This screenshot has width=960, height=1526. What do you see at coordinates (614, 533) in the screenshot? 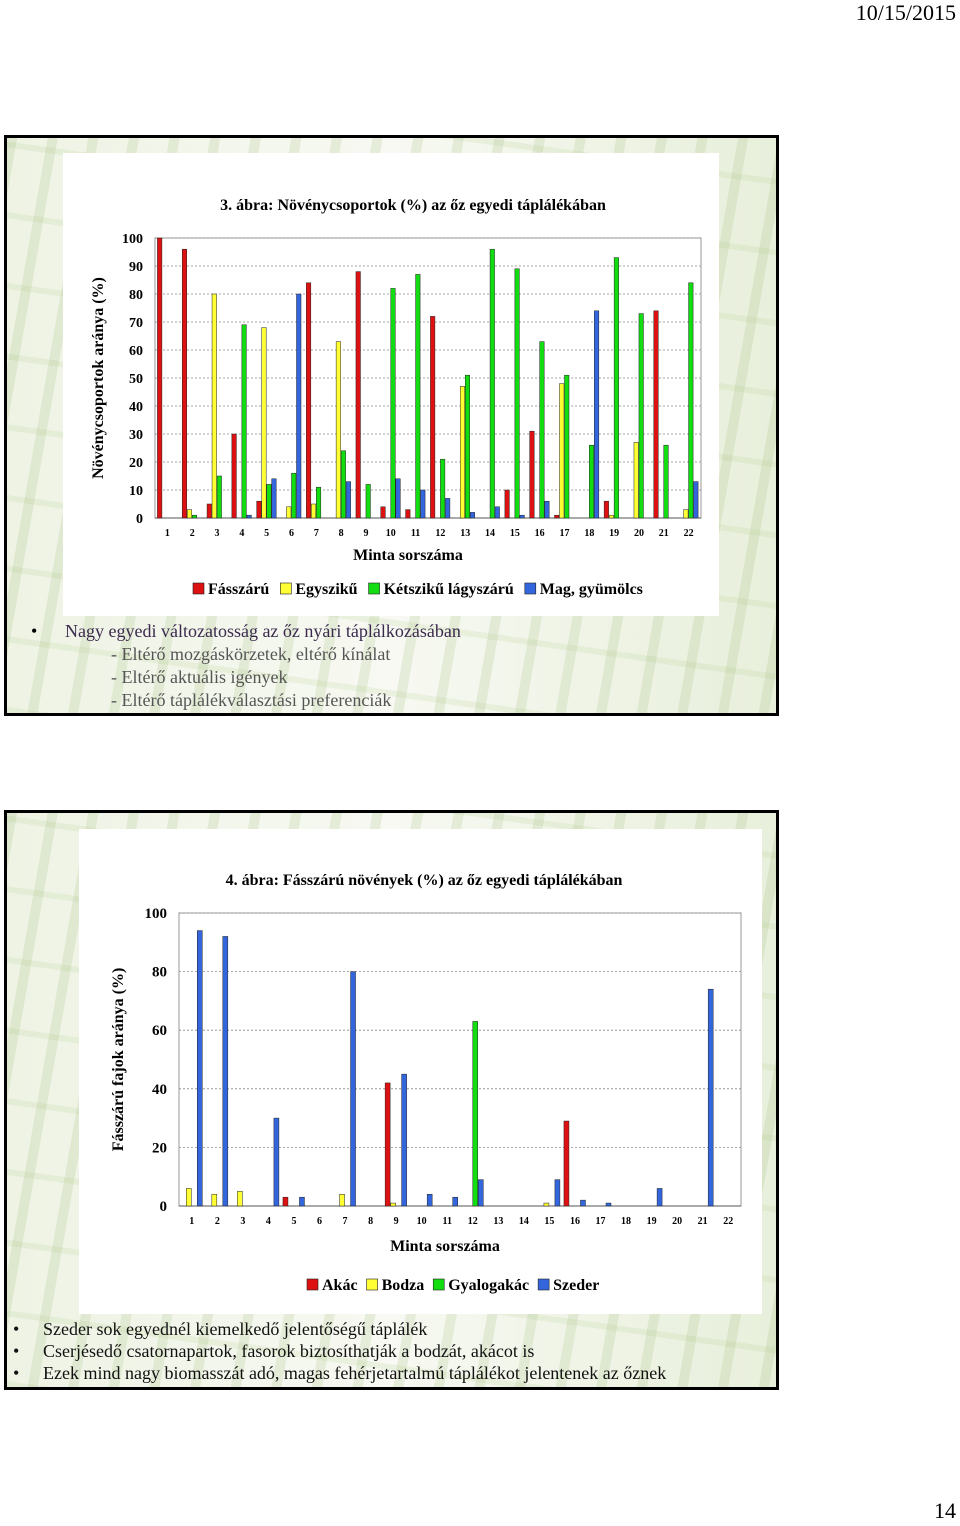
I see `x-tick-label: 19` at bounding box center [614, 533].